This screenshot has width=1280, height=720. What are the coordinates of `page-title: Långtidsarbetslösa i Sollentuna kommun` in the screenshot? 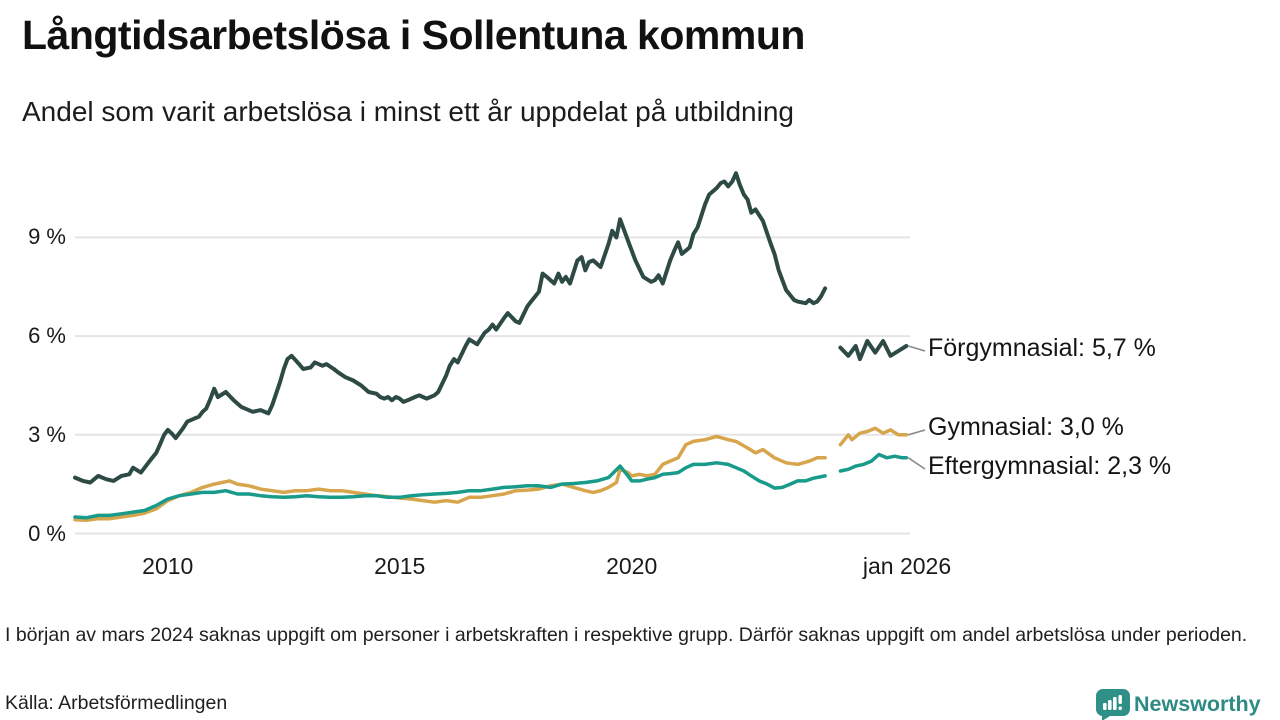 It's located at (413, 35).